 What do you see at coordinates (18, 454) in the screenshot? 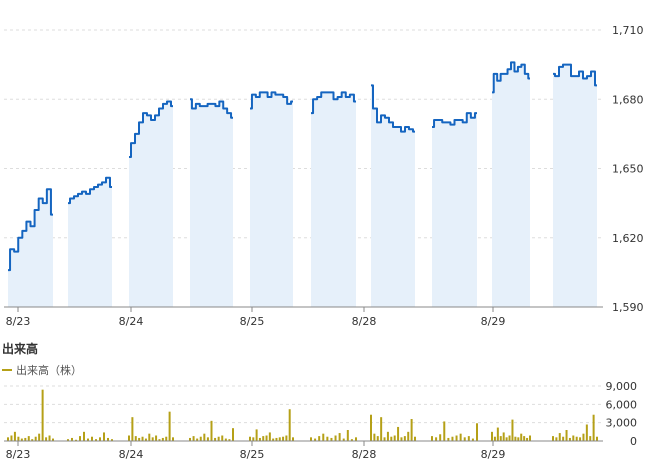
I see `volume-x-tick-label: 8/23` at bounding box center [18, 454].